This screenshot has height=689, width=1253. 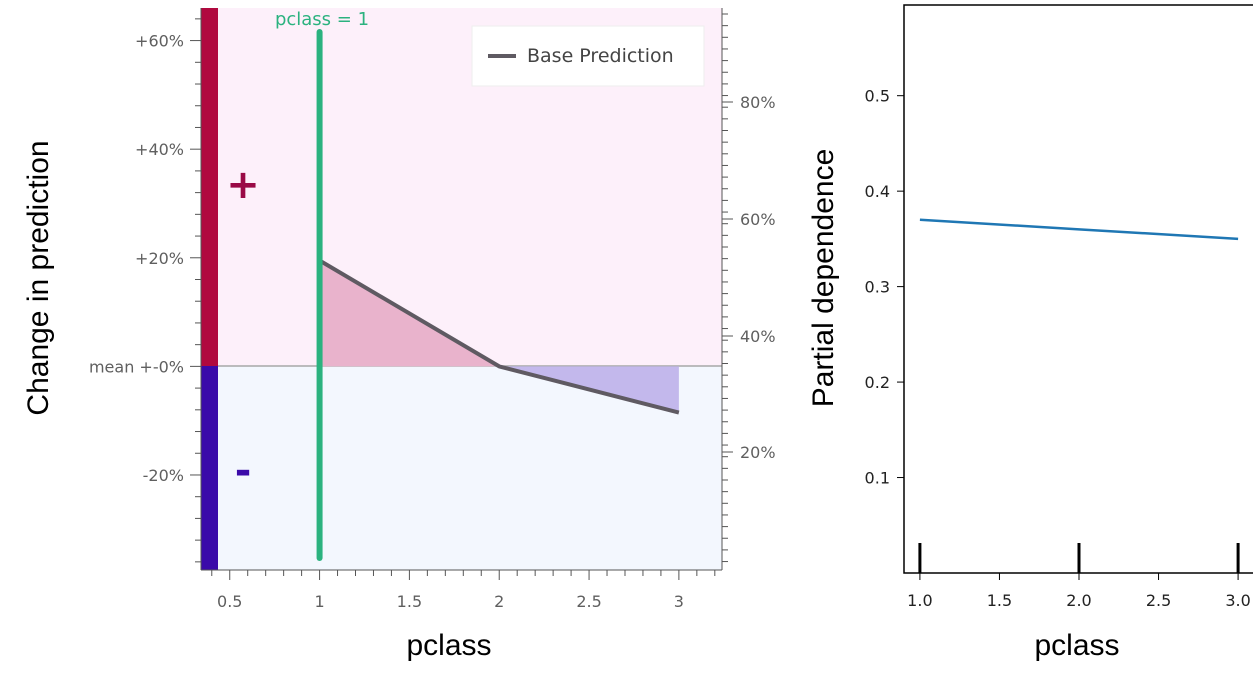 I want to click on y2-tick-label: 60%, so click(x=758, y=219).